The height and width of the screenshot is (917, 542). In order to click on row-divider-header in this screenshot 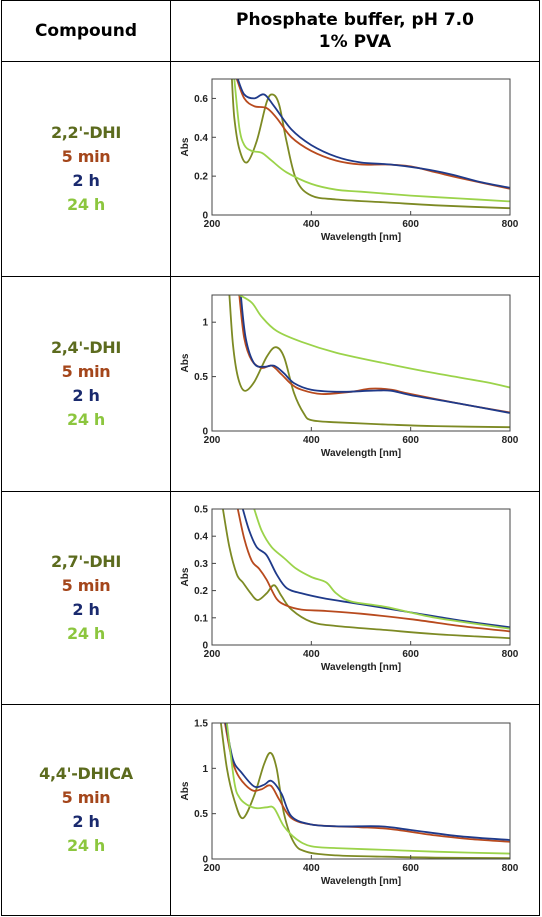, I will do `click(270, 61)`.